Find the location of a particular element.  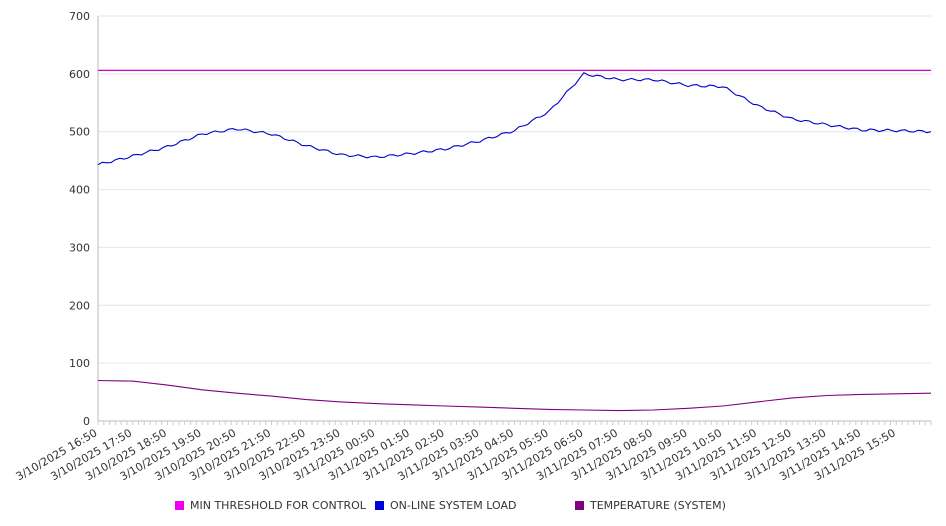

y-axis: 0 100 200 300 400 500 600 700 is located at coordinates (84, 219).